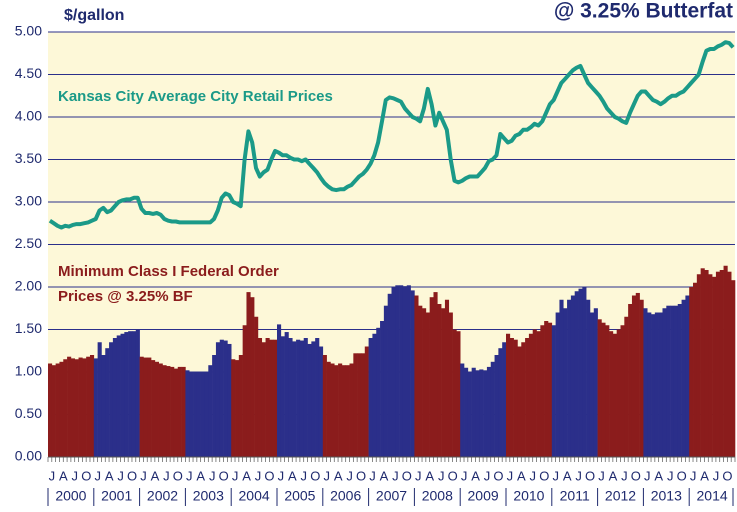  I want to click on year-label: 2009, so click(483, 496).